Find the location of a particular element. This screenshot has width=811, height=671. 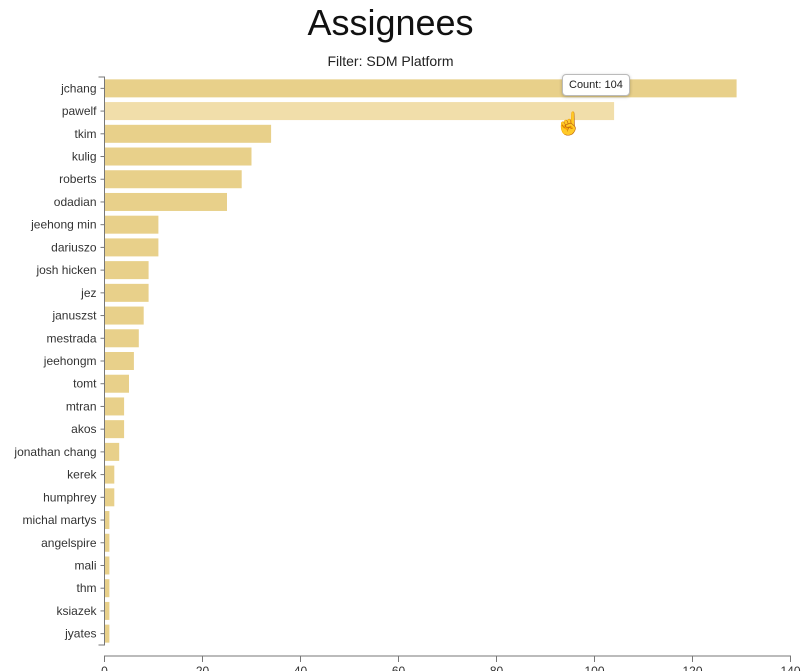

y-tick-label: mestrada is located at coordinates (71, 338).